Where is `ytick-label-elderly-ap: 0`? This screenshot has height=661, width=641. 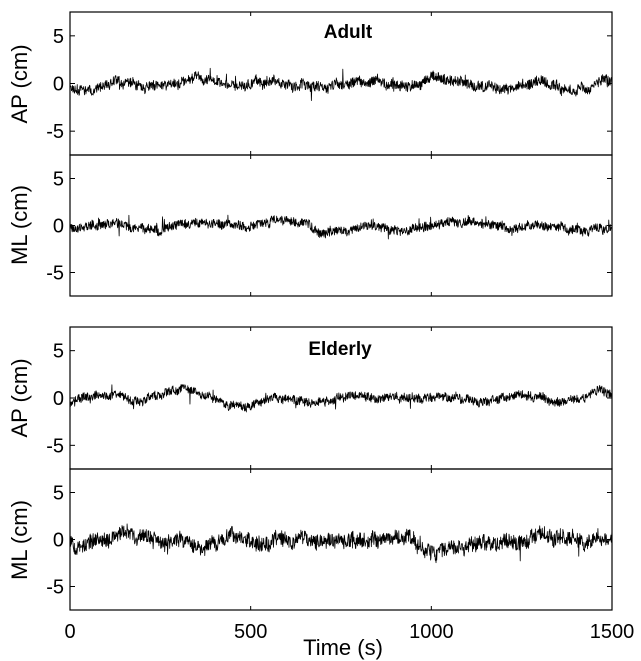 ytick-label-elderly-ap: 0 is located at coordinates (58, 399).